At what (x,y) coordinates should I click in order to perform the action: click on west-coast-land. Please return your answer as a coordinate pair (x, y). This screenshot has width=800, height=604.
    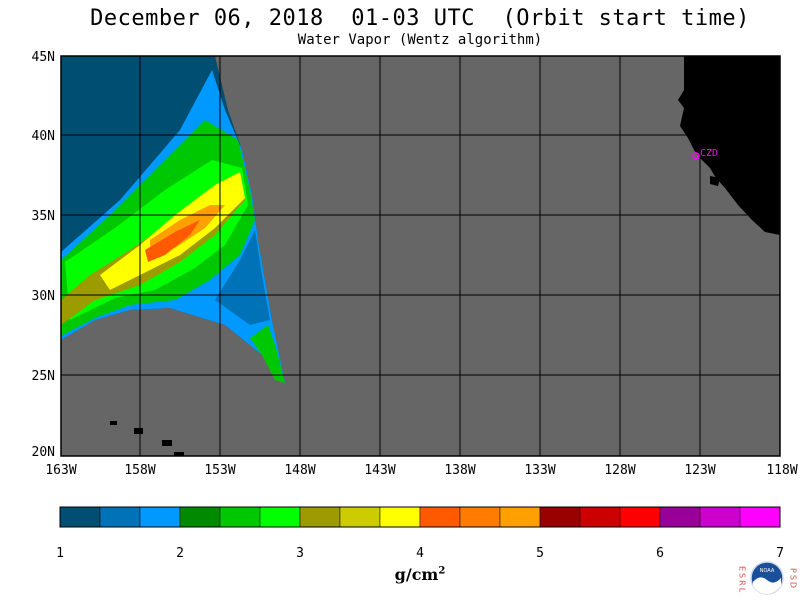
    Looking at the image, I should click on (729, 145).